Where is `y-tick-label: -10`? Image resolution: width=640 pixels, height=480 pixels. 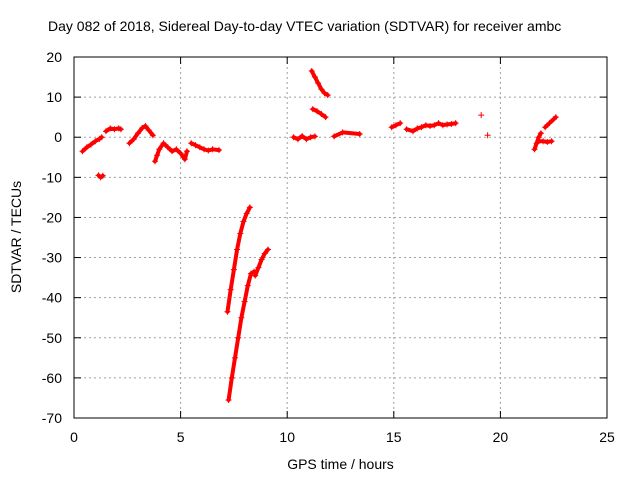 y-tick-label: -10 is located at coordinates (52, 177).